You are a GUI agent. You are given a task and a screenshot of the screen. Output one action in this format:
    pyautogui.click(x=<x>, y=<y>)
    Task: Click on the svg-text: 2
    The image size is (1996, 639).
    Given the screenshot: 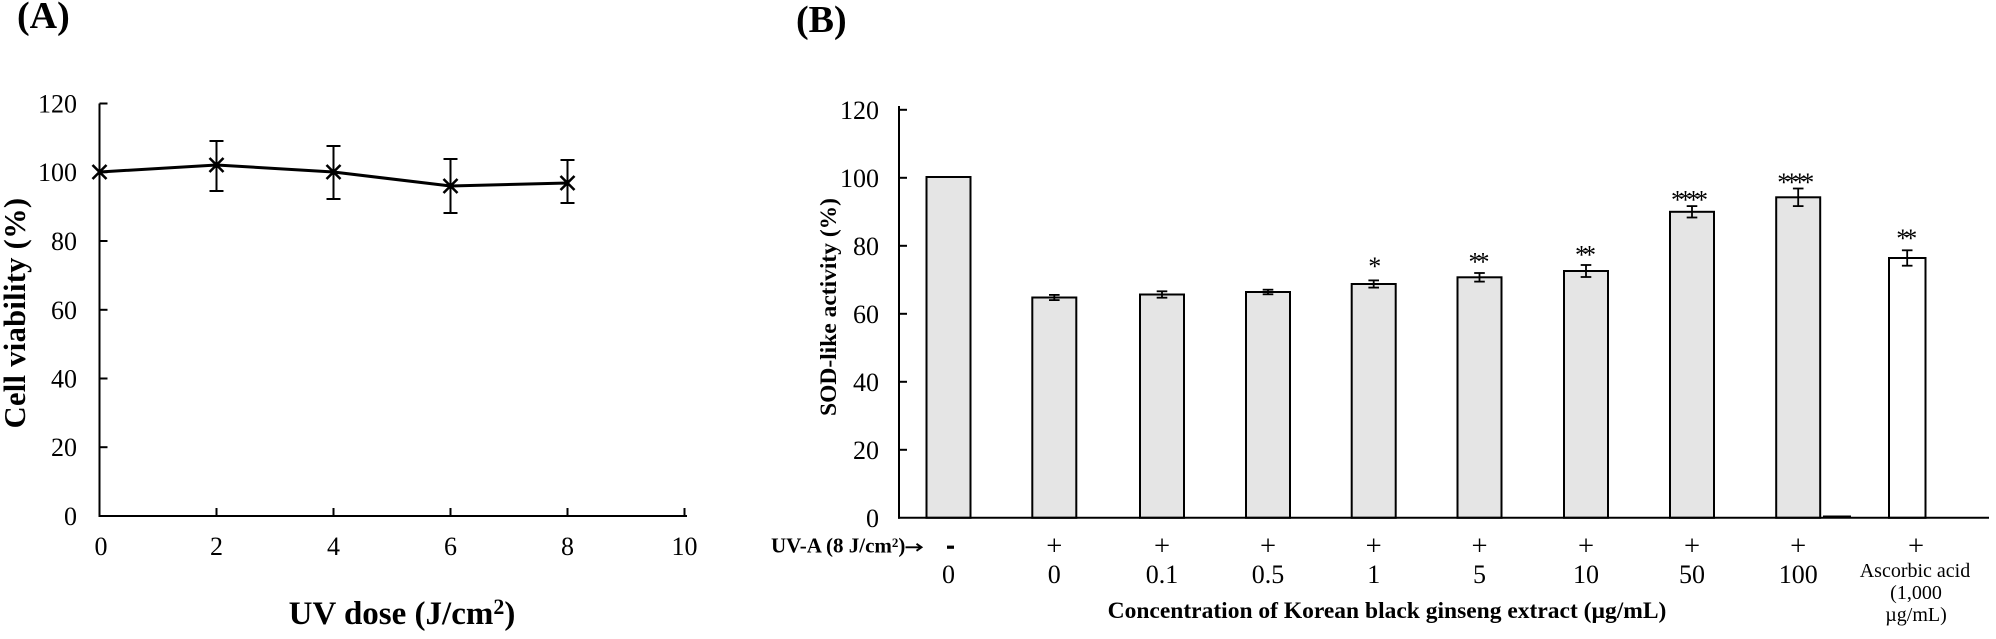 What is the action you would take?
    pyautogui.click(x=216, y=546)
    